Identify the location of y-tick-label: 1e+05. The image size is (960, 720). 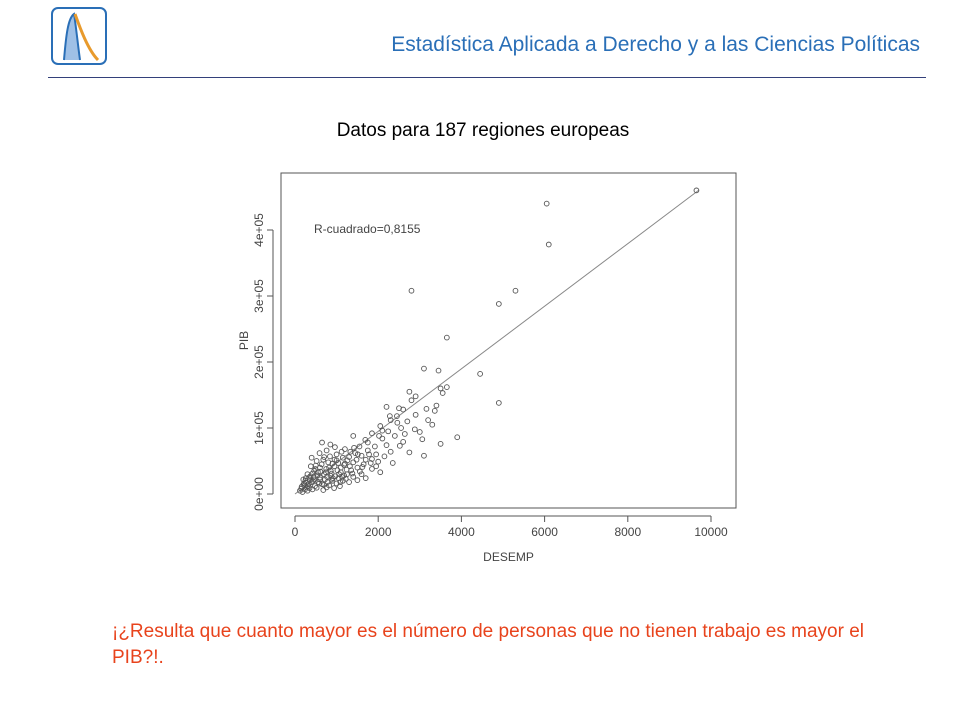
(259, 428).